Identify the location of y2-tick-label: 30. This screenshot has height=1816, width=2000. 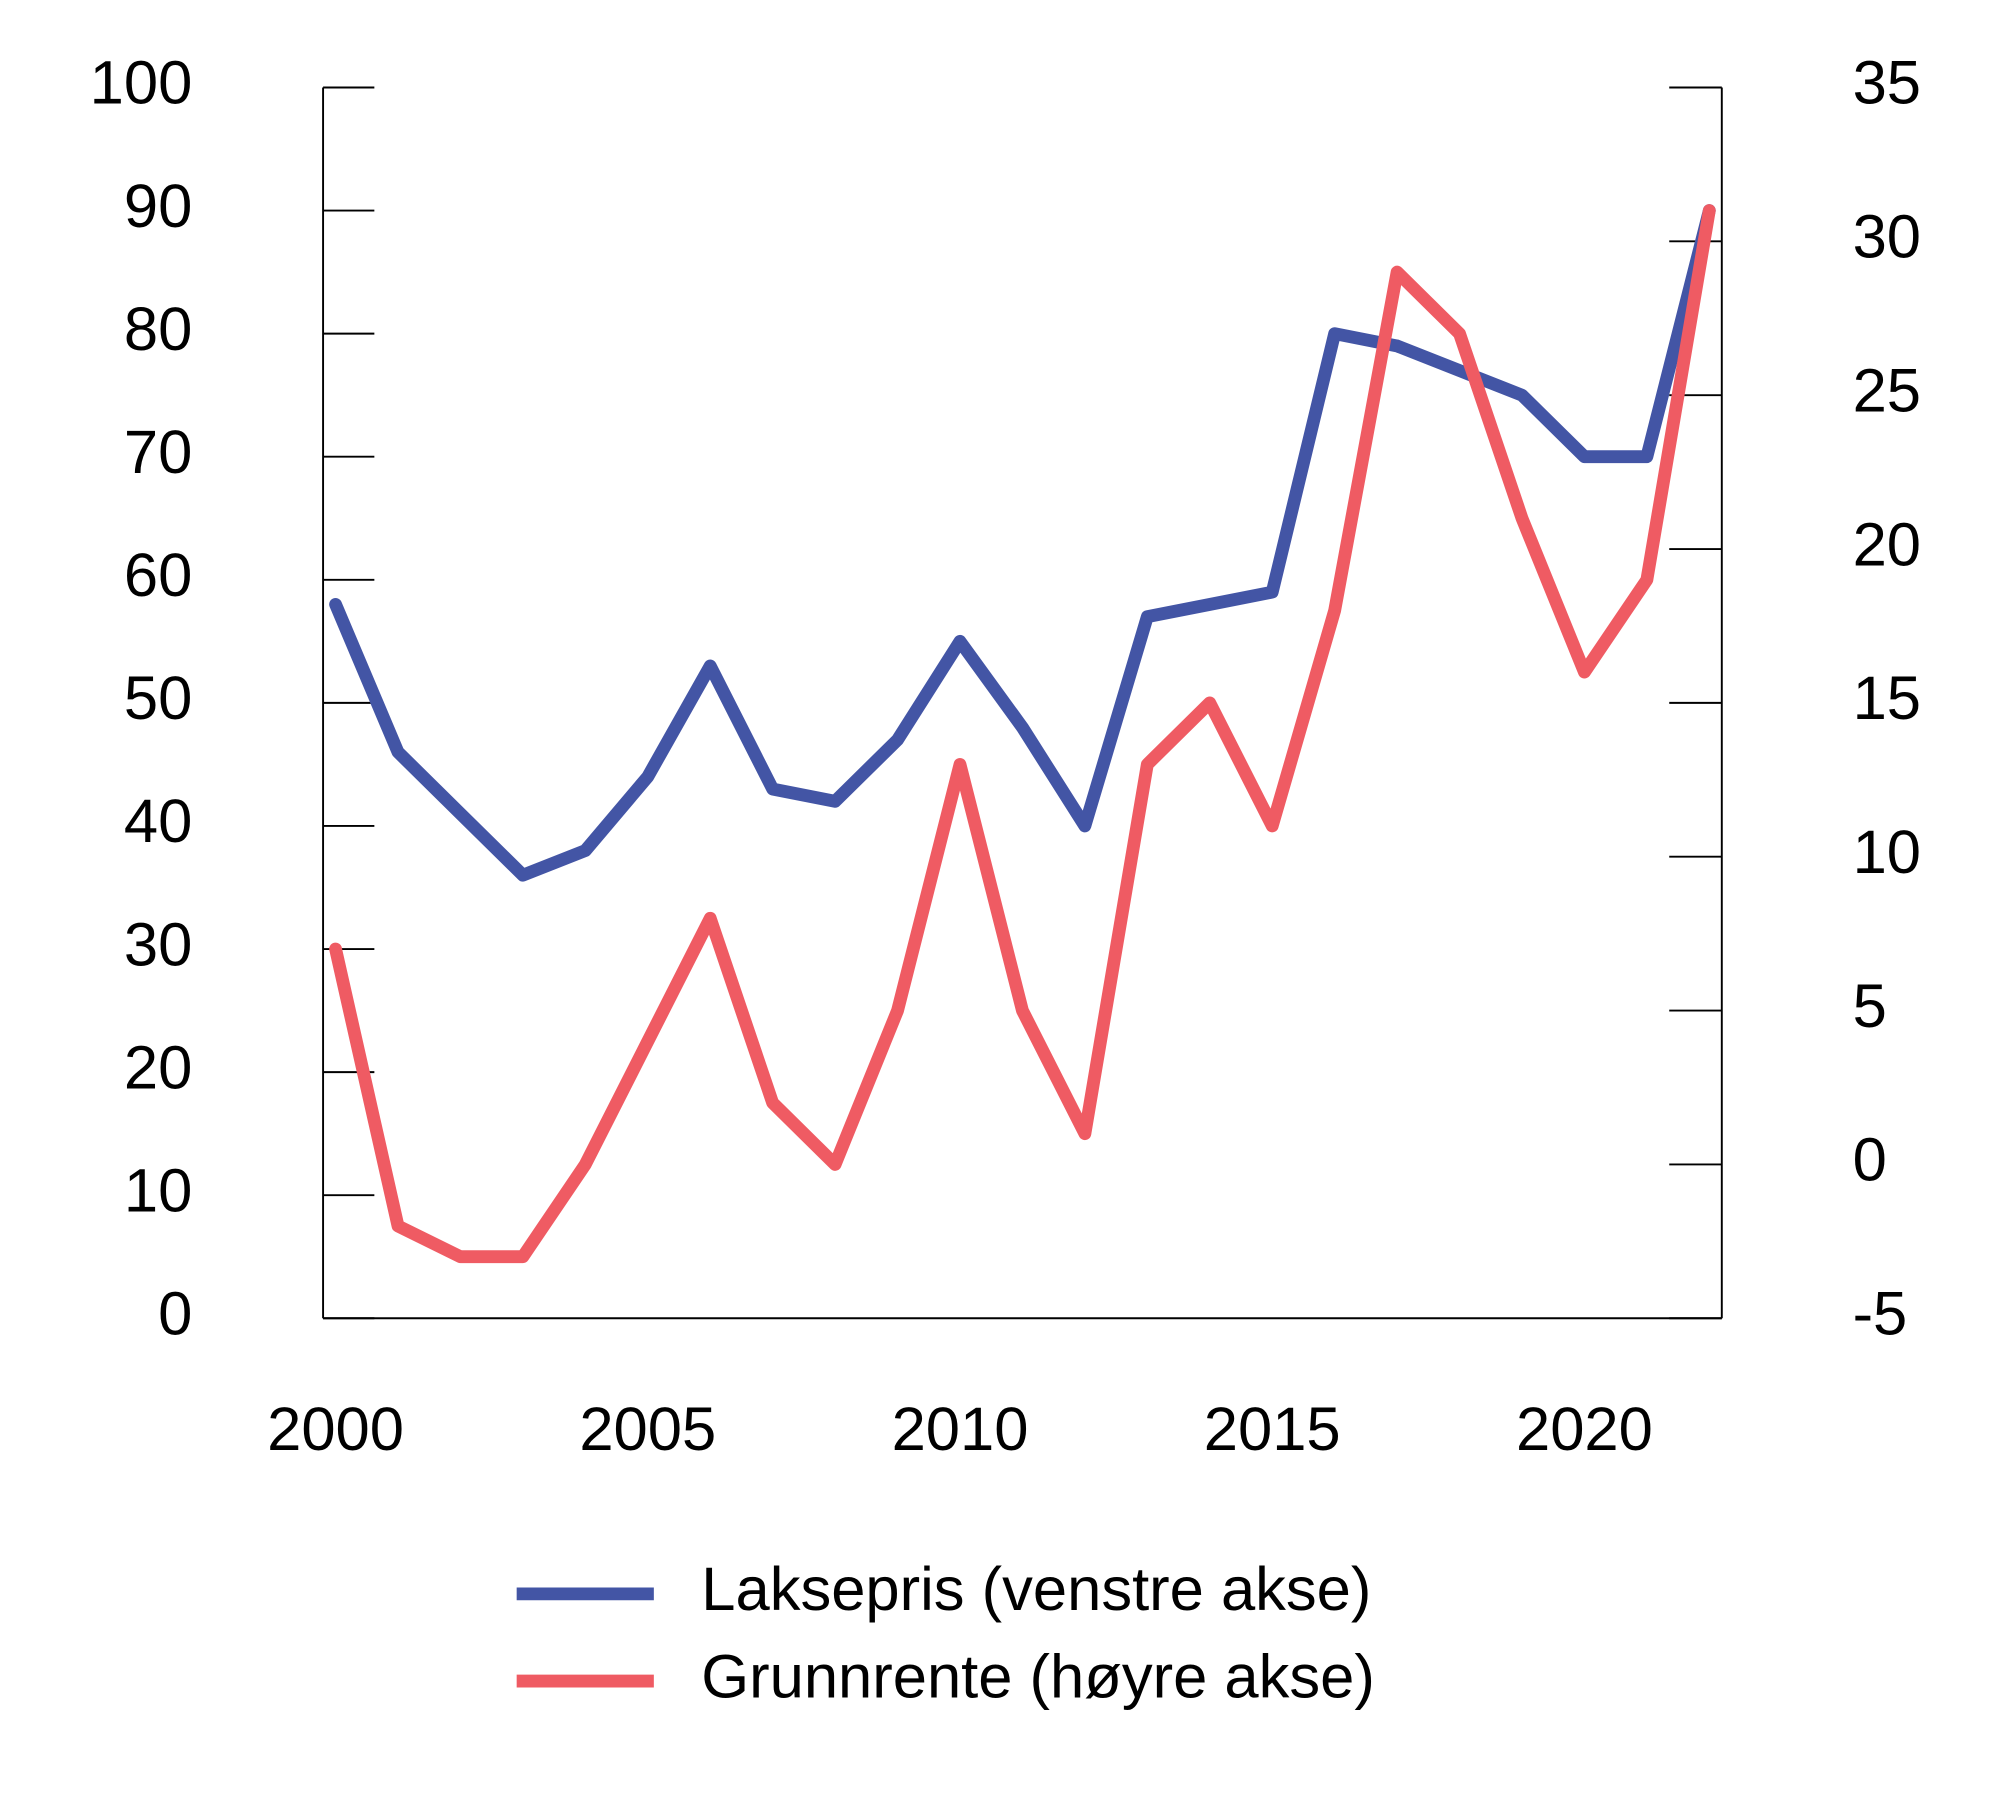
(1887, 237).